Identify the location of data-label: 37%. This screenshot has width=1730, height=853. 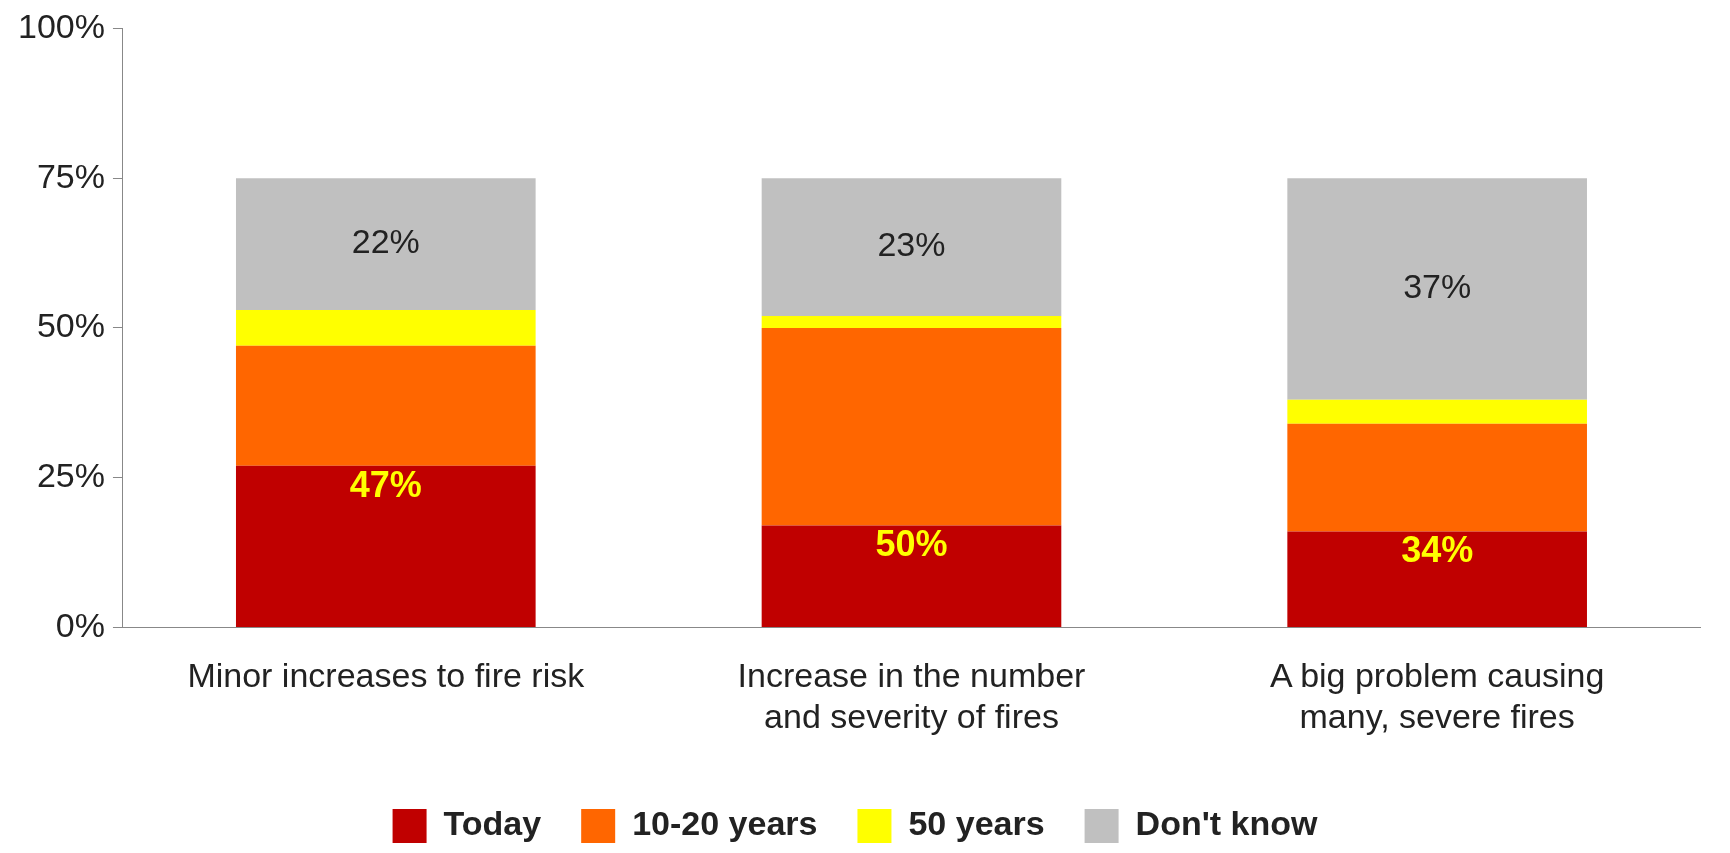
(1437, 286).